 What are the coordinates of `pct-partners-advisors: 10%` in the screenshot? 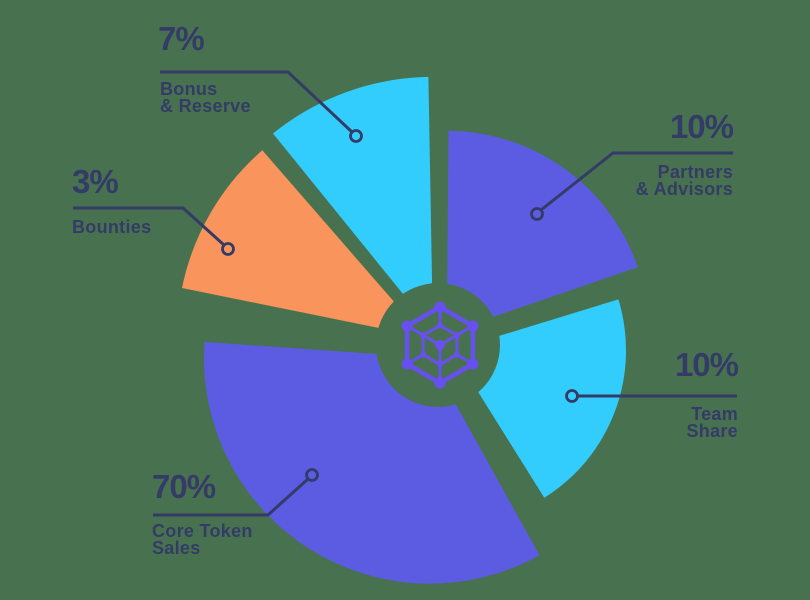 It's located at (701, 126).